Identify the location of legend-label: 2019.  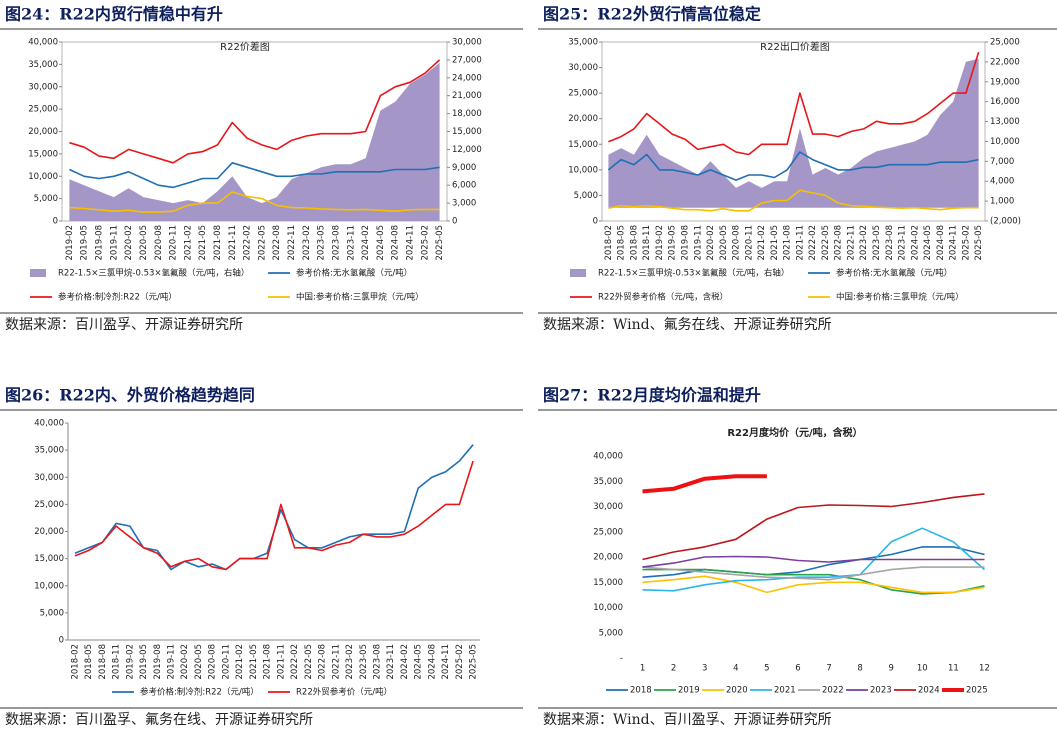
(689, 691).